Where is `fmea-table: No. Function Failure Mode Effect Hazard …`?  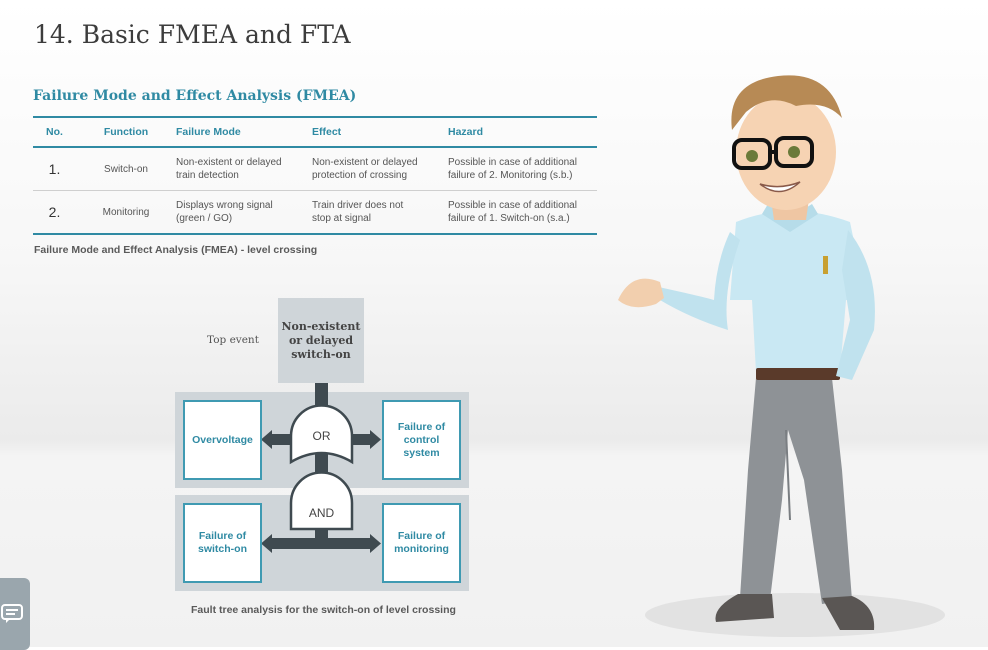
fmea-table: No. Function Failure Mode Effect Hazard … is located at coordinates (315, 175).